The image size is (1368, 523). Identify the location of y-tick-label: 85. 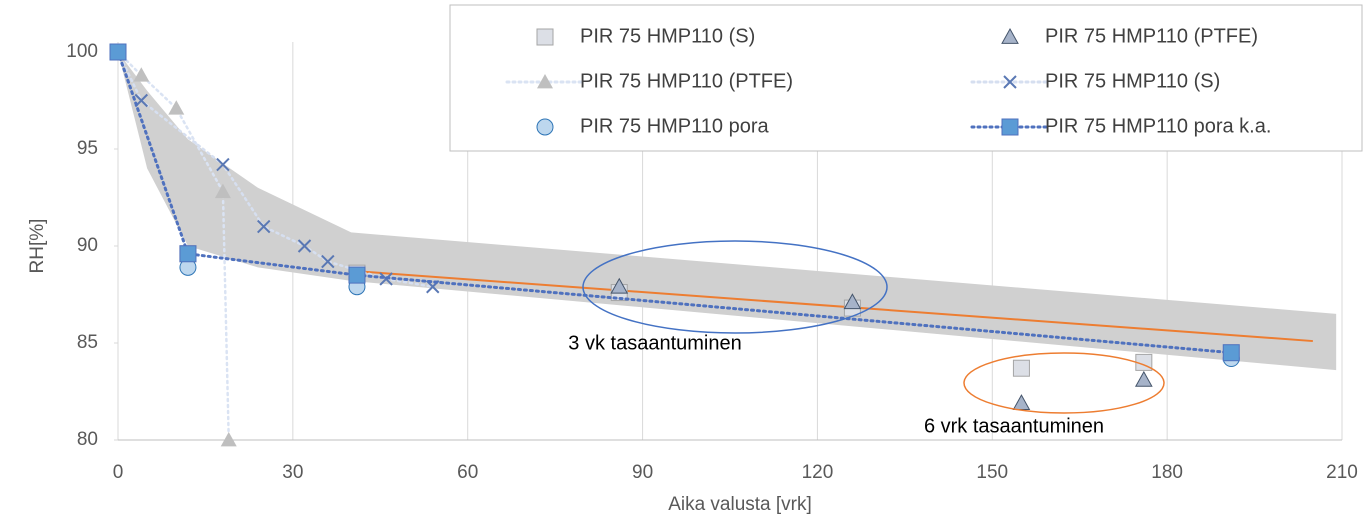
(87, 342).